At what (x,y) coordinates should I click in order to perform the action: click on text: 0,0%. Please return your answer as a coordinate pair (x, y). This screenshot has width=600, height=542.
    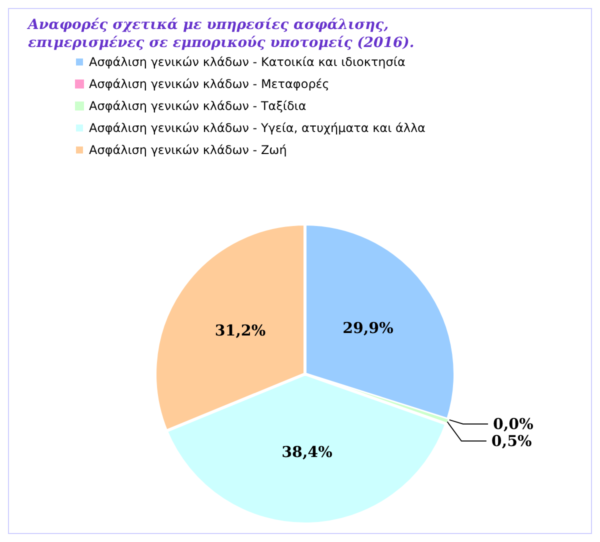
    Looking at the image, I should click on (513, 424).